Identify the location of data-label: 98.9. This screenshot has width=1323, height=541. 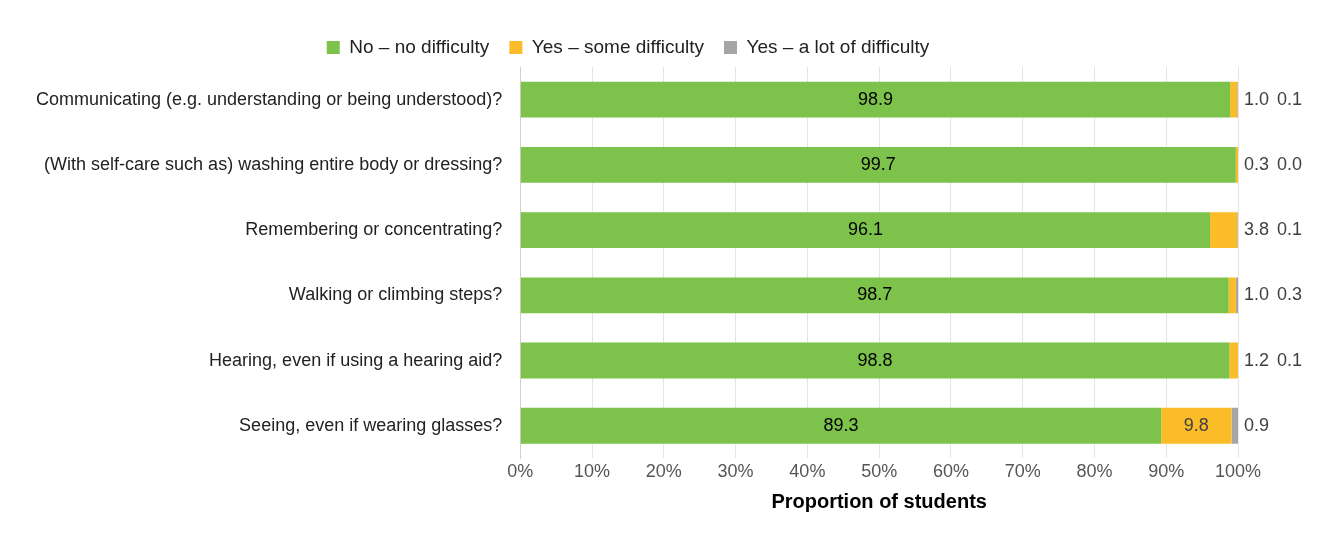
(875, 98).